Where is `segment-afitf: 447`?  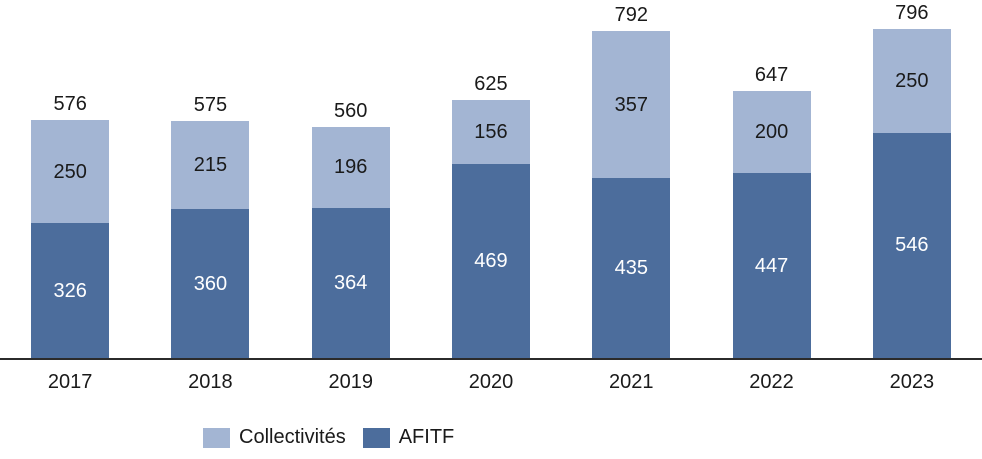
segment-afitf: 447 is located at coordinates (771, 265).